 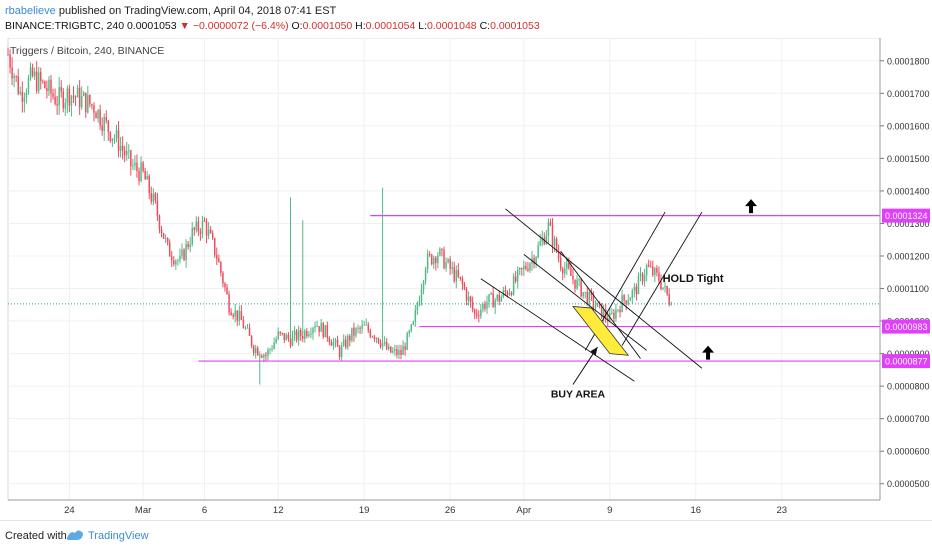 I want to click on price-change: −0.0000072 (−6.4%), so click(x=240, y=26).